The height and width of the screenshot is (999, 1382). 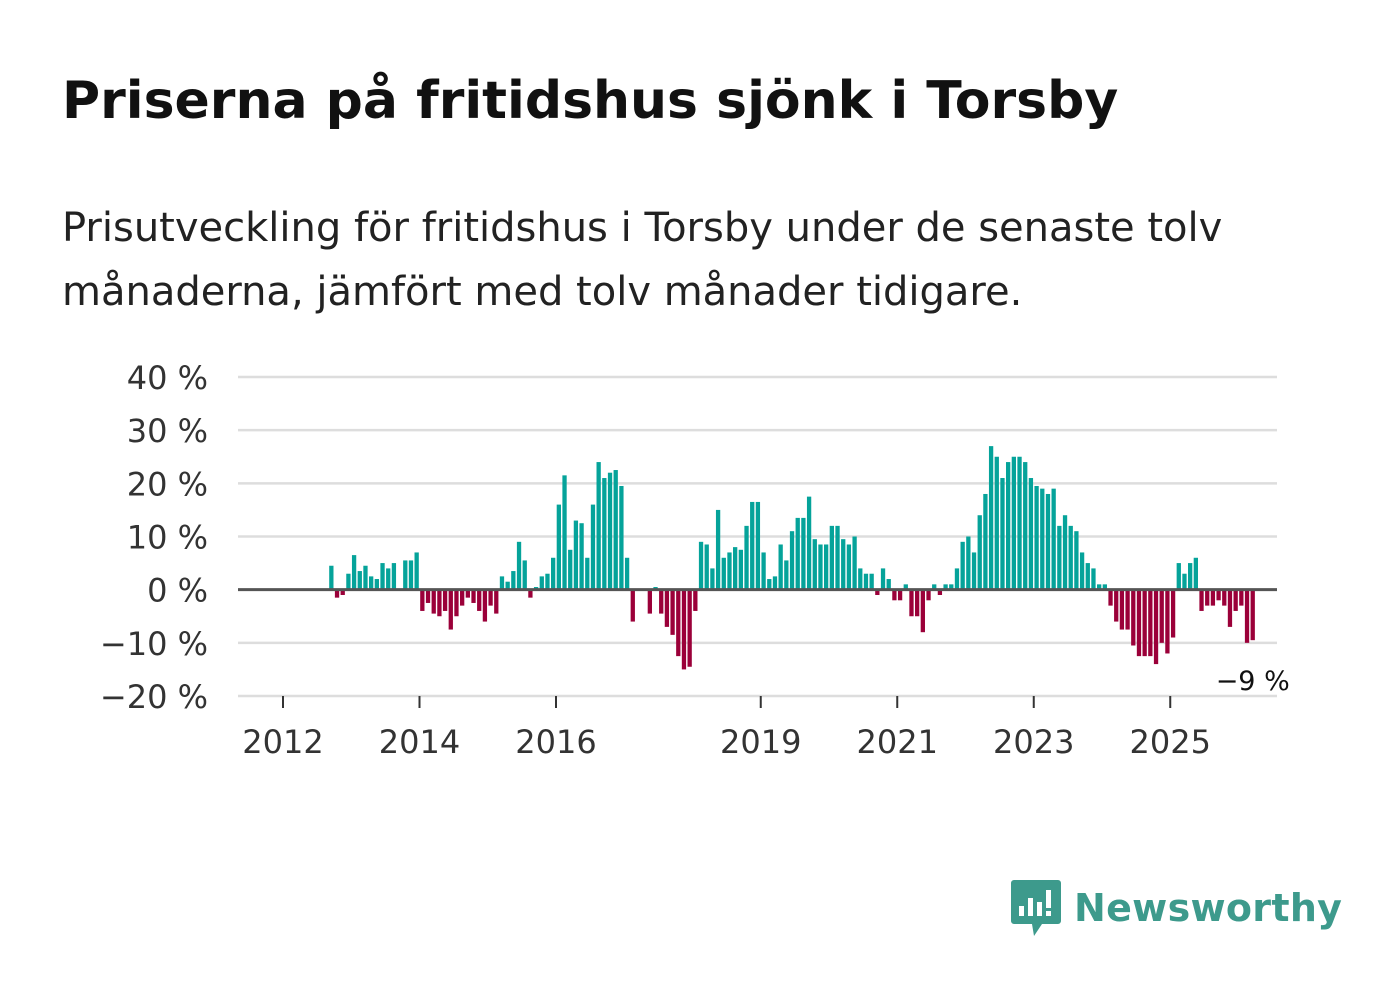 What do you see at coordinates (154, 644) in the screenshot?
I see `y-tick-label: −10 %` at bounding box center [154, 644].